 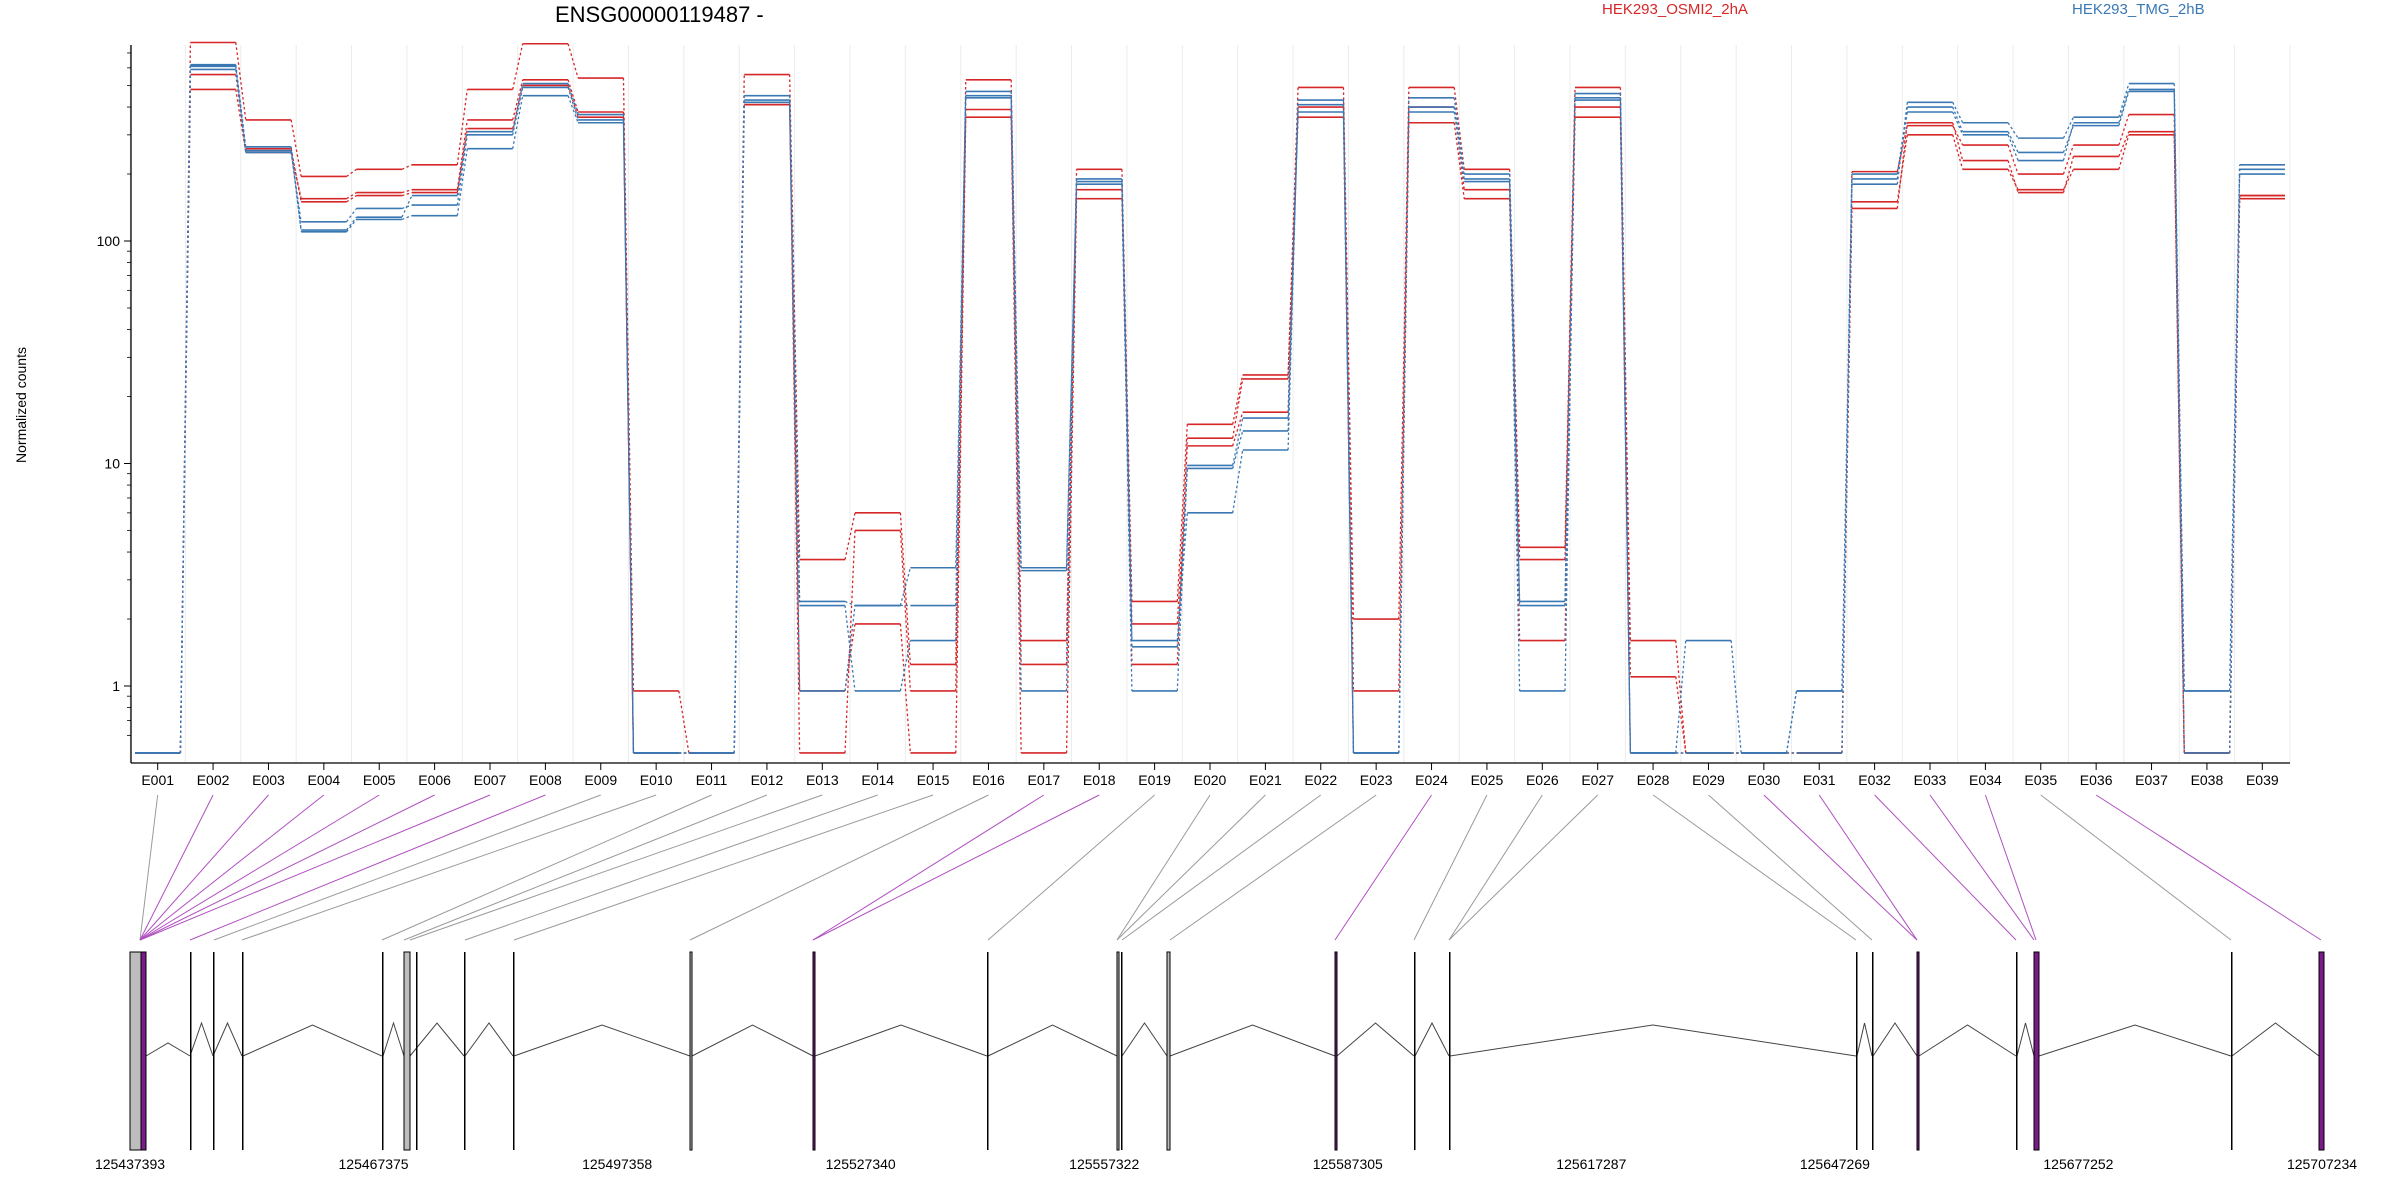 I want to click on genomic-coordinate-label: 125587305, so click(x=1348, y=1164).